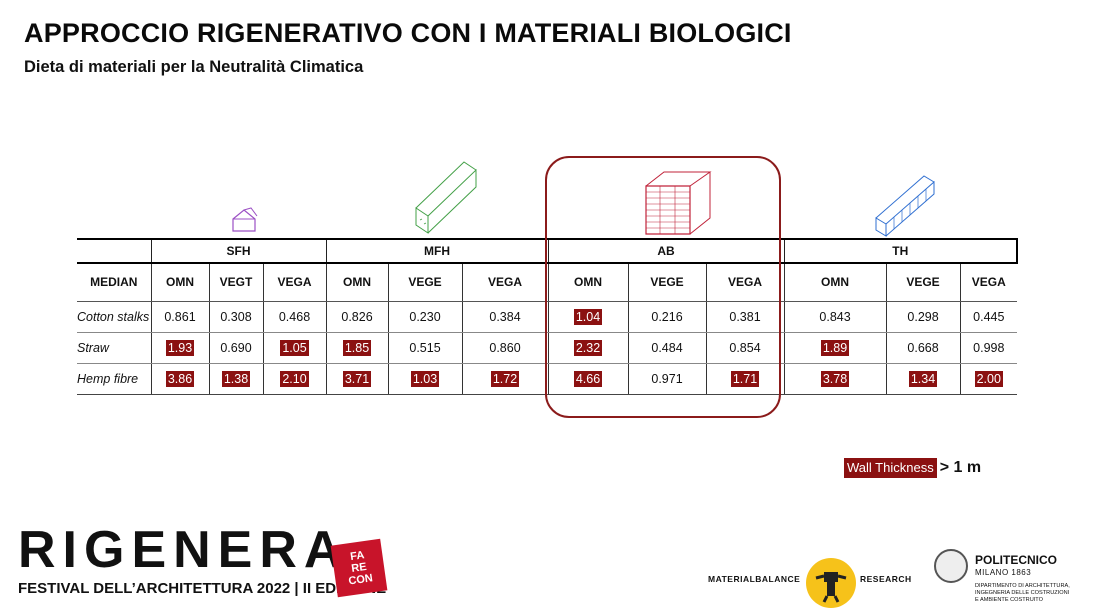  Describe the element at coordinates (425, 316) in the screenshot. I see `cell-value: 0.230` at that location.